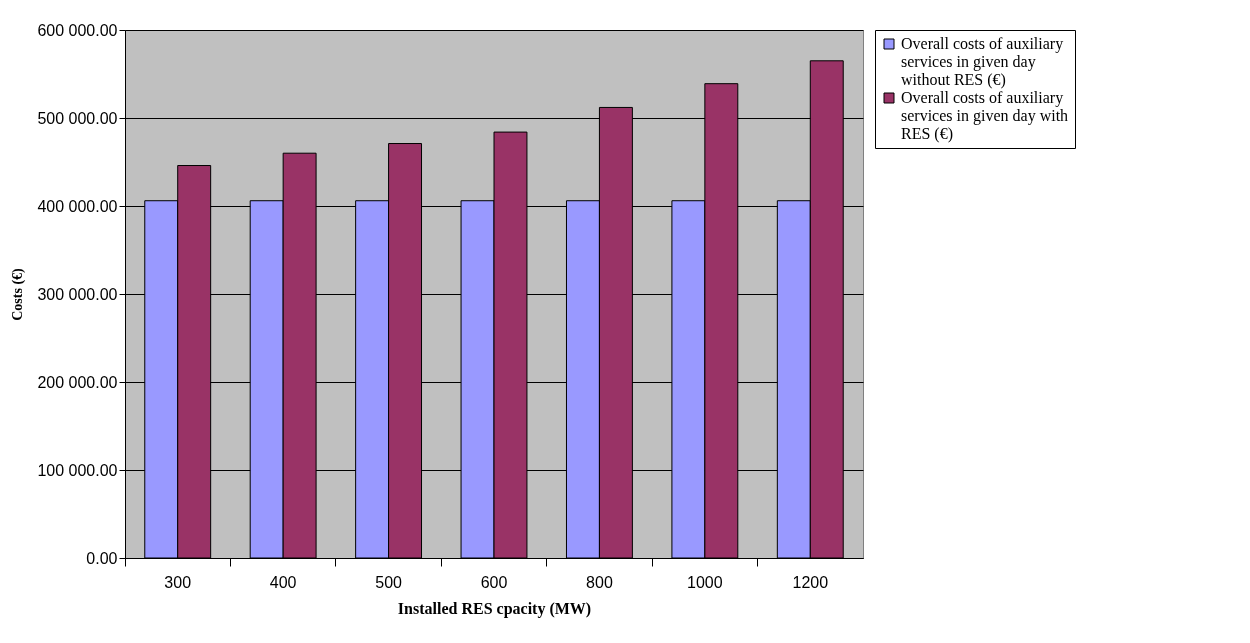  Describe the element at coordinates (599, 582) in the screenshot. I see `x-tick-label: 800` at that location.